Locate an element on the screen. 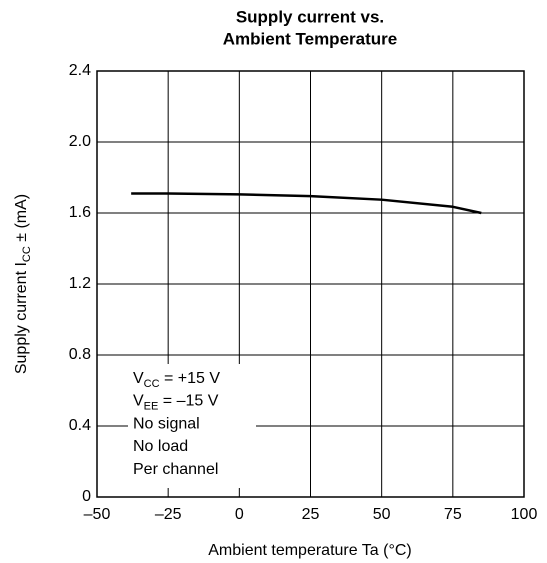 Image resolution: width=547 pixels, height=563 pixels. y-tick-label: 1.2 is located at coordinates (80, 283).